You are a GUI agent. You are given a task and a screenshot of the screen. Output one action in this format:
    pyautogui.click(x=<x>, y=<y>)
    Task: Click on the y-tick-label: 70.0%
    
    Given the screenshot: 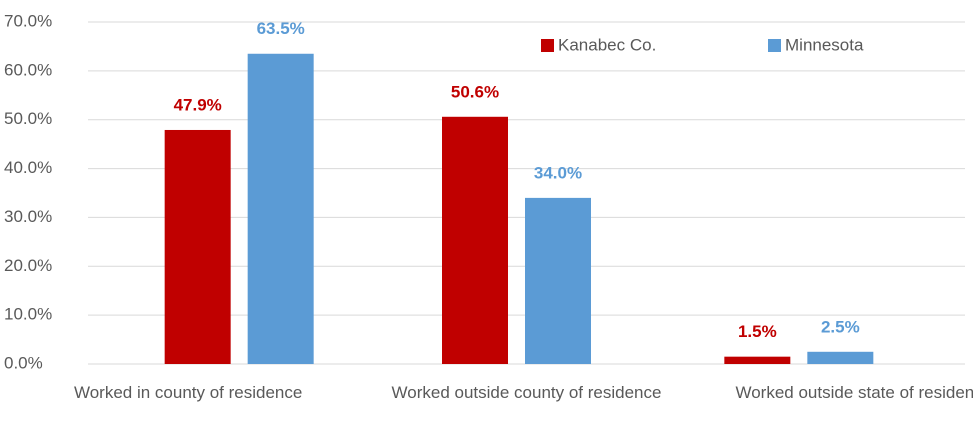 What is the action you would take?
    pyautogui.click(x=28, y=20)
    